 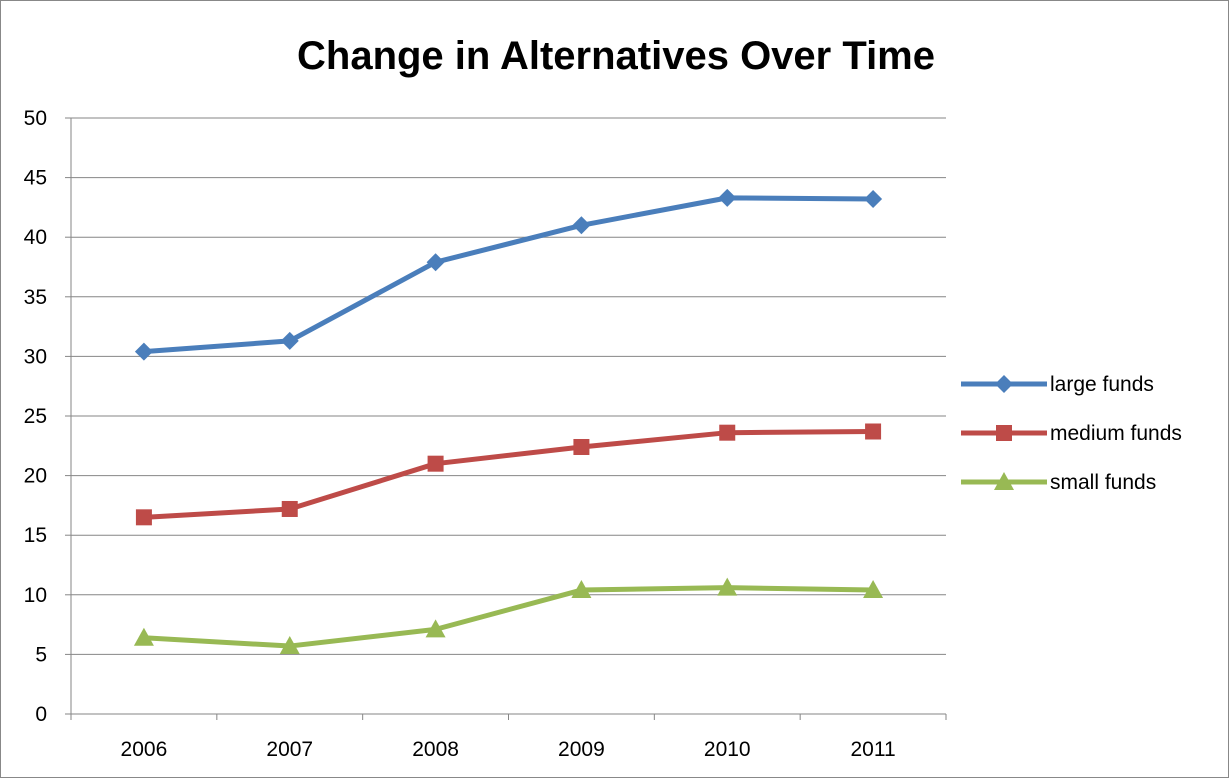 I want to click on y-tick-label: 25, so click(x=35, y=416).